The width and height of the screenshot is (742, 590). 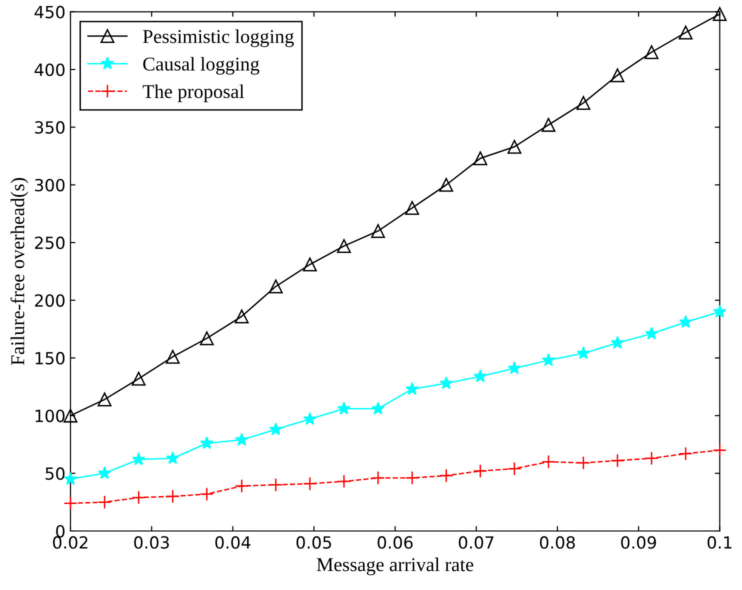 I want to click on x-tick-label: 0.03, so click(x=151, y=542).